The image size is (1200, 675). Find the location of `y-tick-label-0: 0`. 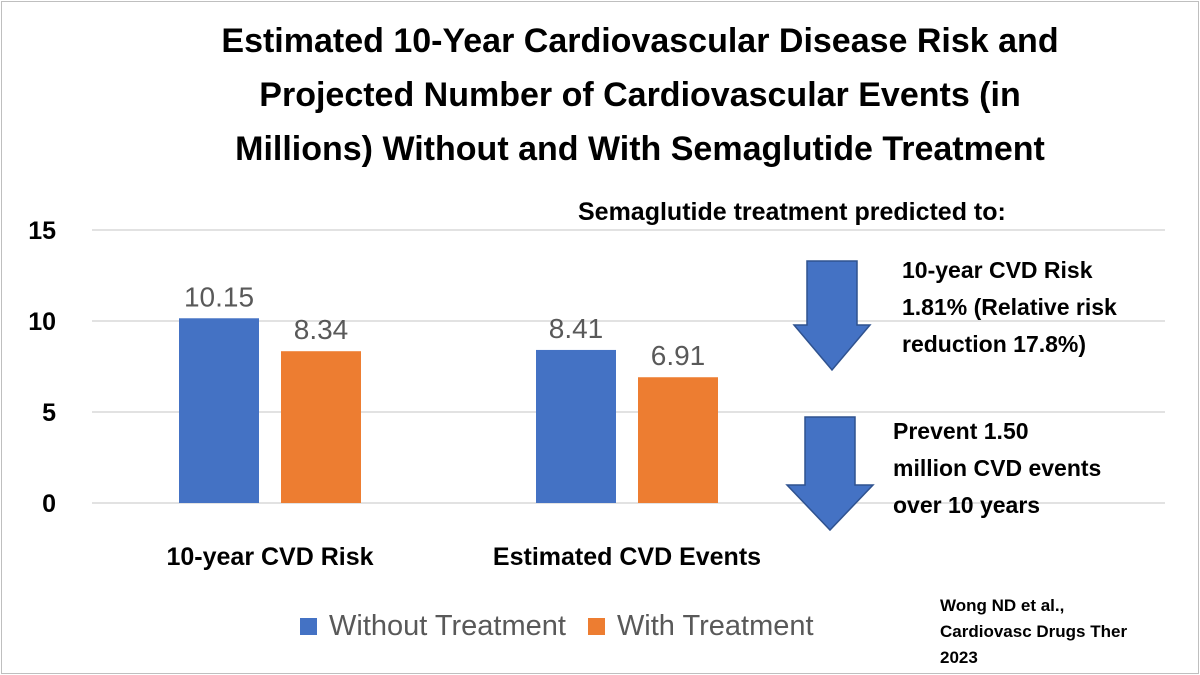

y-tick-label-0: 0 is located at coordinates (49, 504).